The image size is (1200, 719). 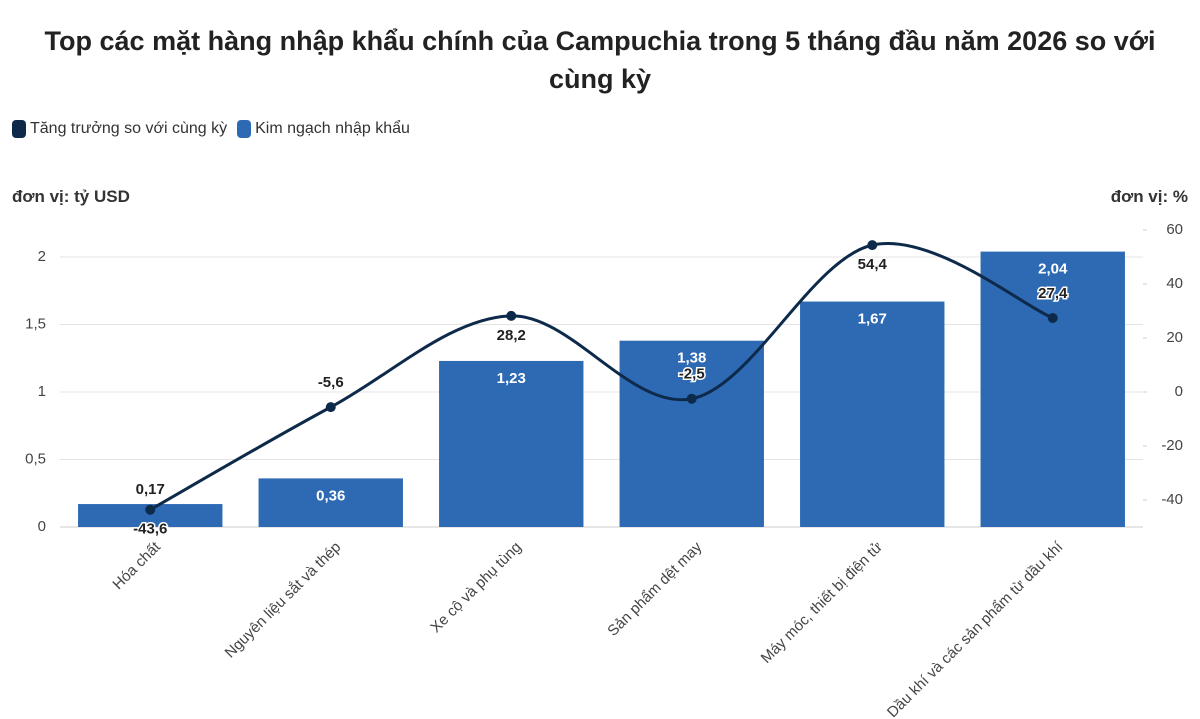 I want to click on y2-tick-label: 20, so click(x=1174, y=337).